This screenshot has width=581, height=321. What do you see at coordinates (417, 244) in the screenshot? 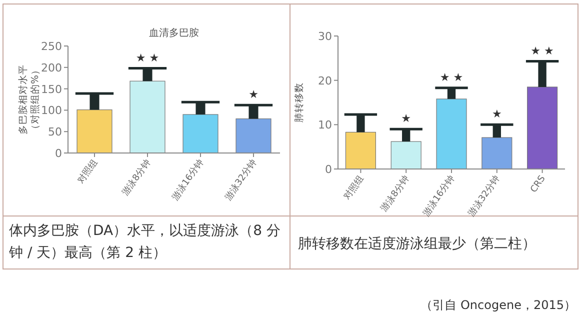
I see `text: 肺转移数在适度游泳组最少（第二柱）` at bounding box center [417, 244].